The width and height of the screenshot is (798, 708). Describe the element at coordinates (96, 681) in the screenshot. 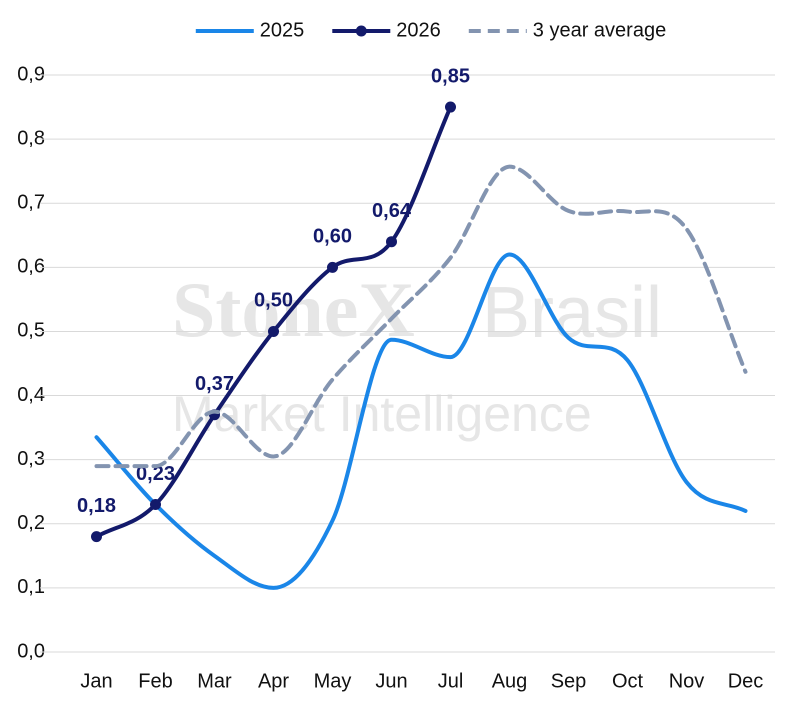

I see `x-tick-label: Jan` at that location.